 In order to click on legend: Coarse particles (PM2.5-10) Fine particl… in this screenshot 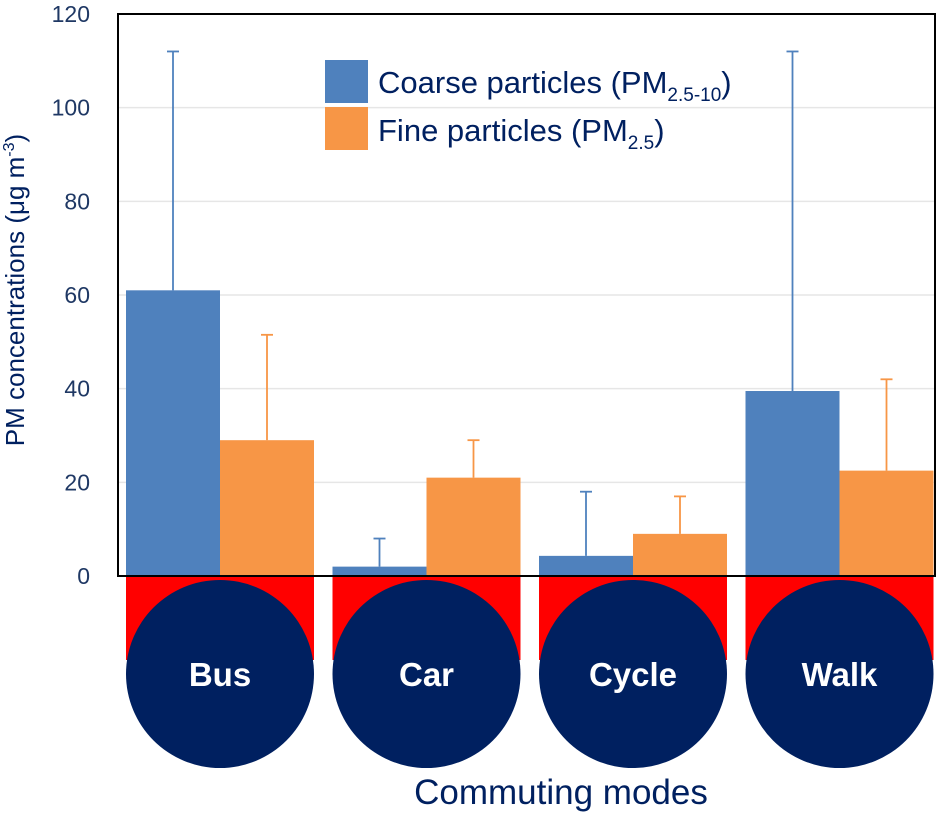, I will do `click(528, 107)`.